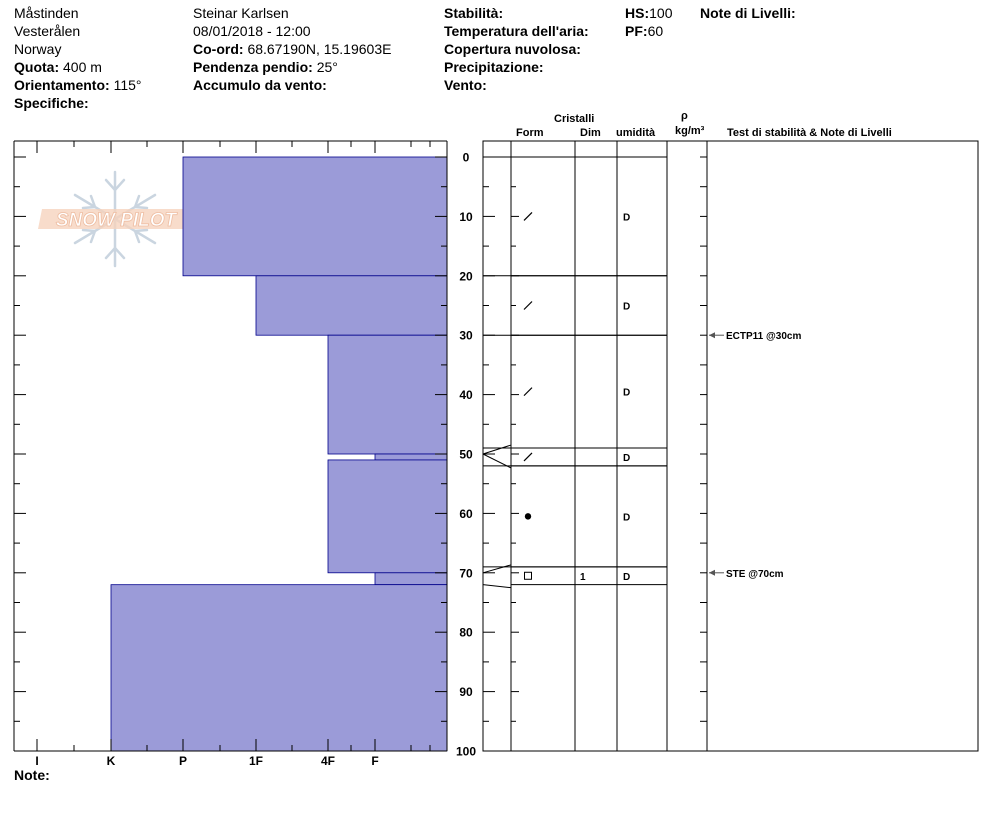 The width and height of the screenshot is (994, 840). I want to click on specifics-label: Specifiche:, so click(51, 103).